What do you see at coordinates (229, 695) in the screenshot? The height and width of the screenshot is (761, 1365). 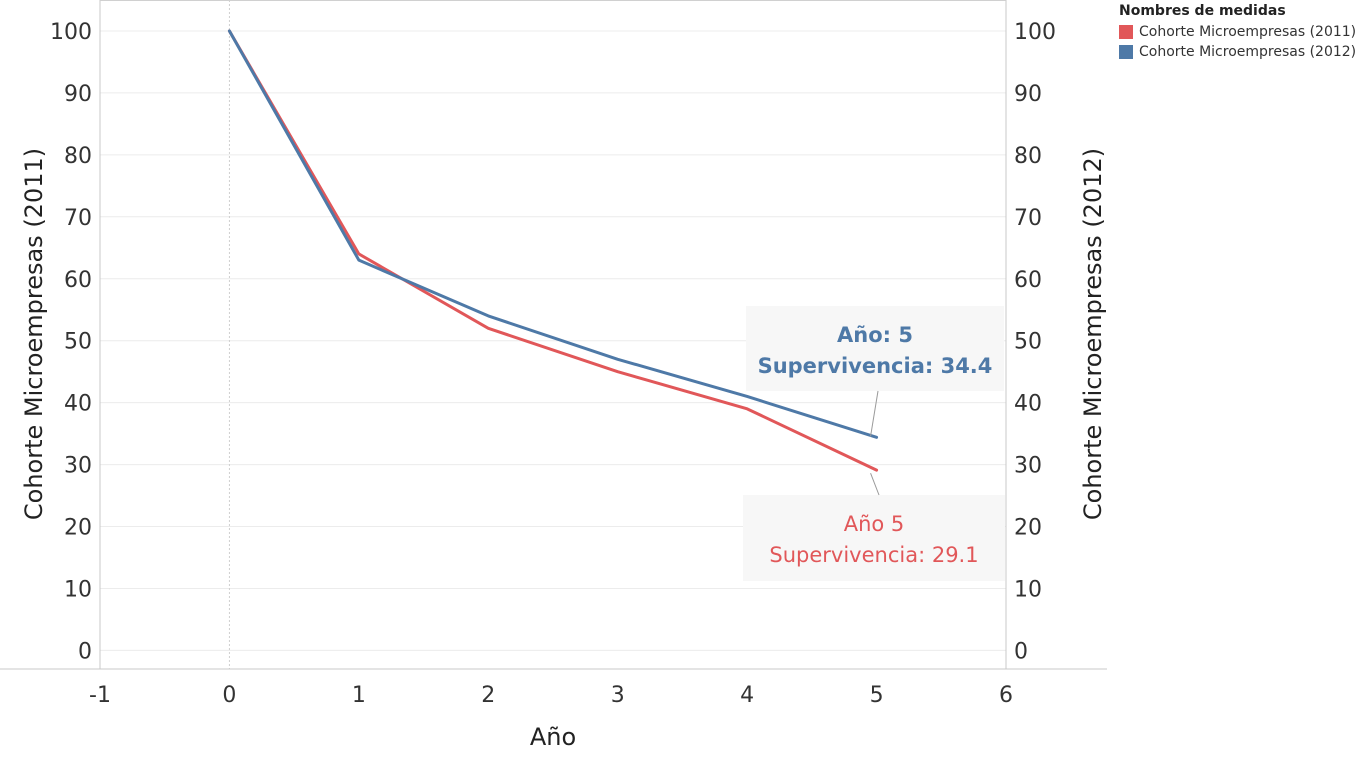 I see `x-tick-label: 0` at bounding box center [229, 695].